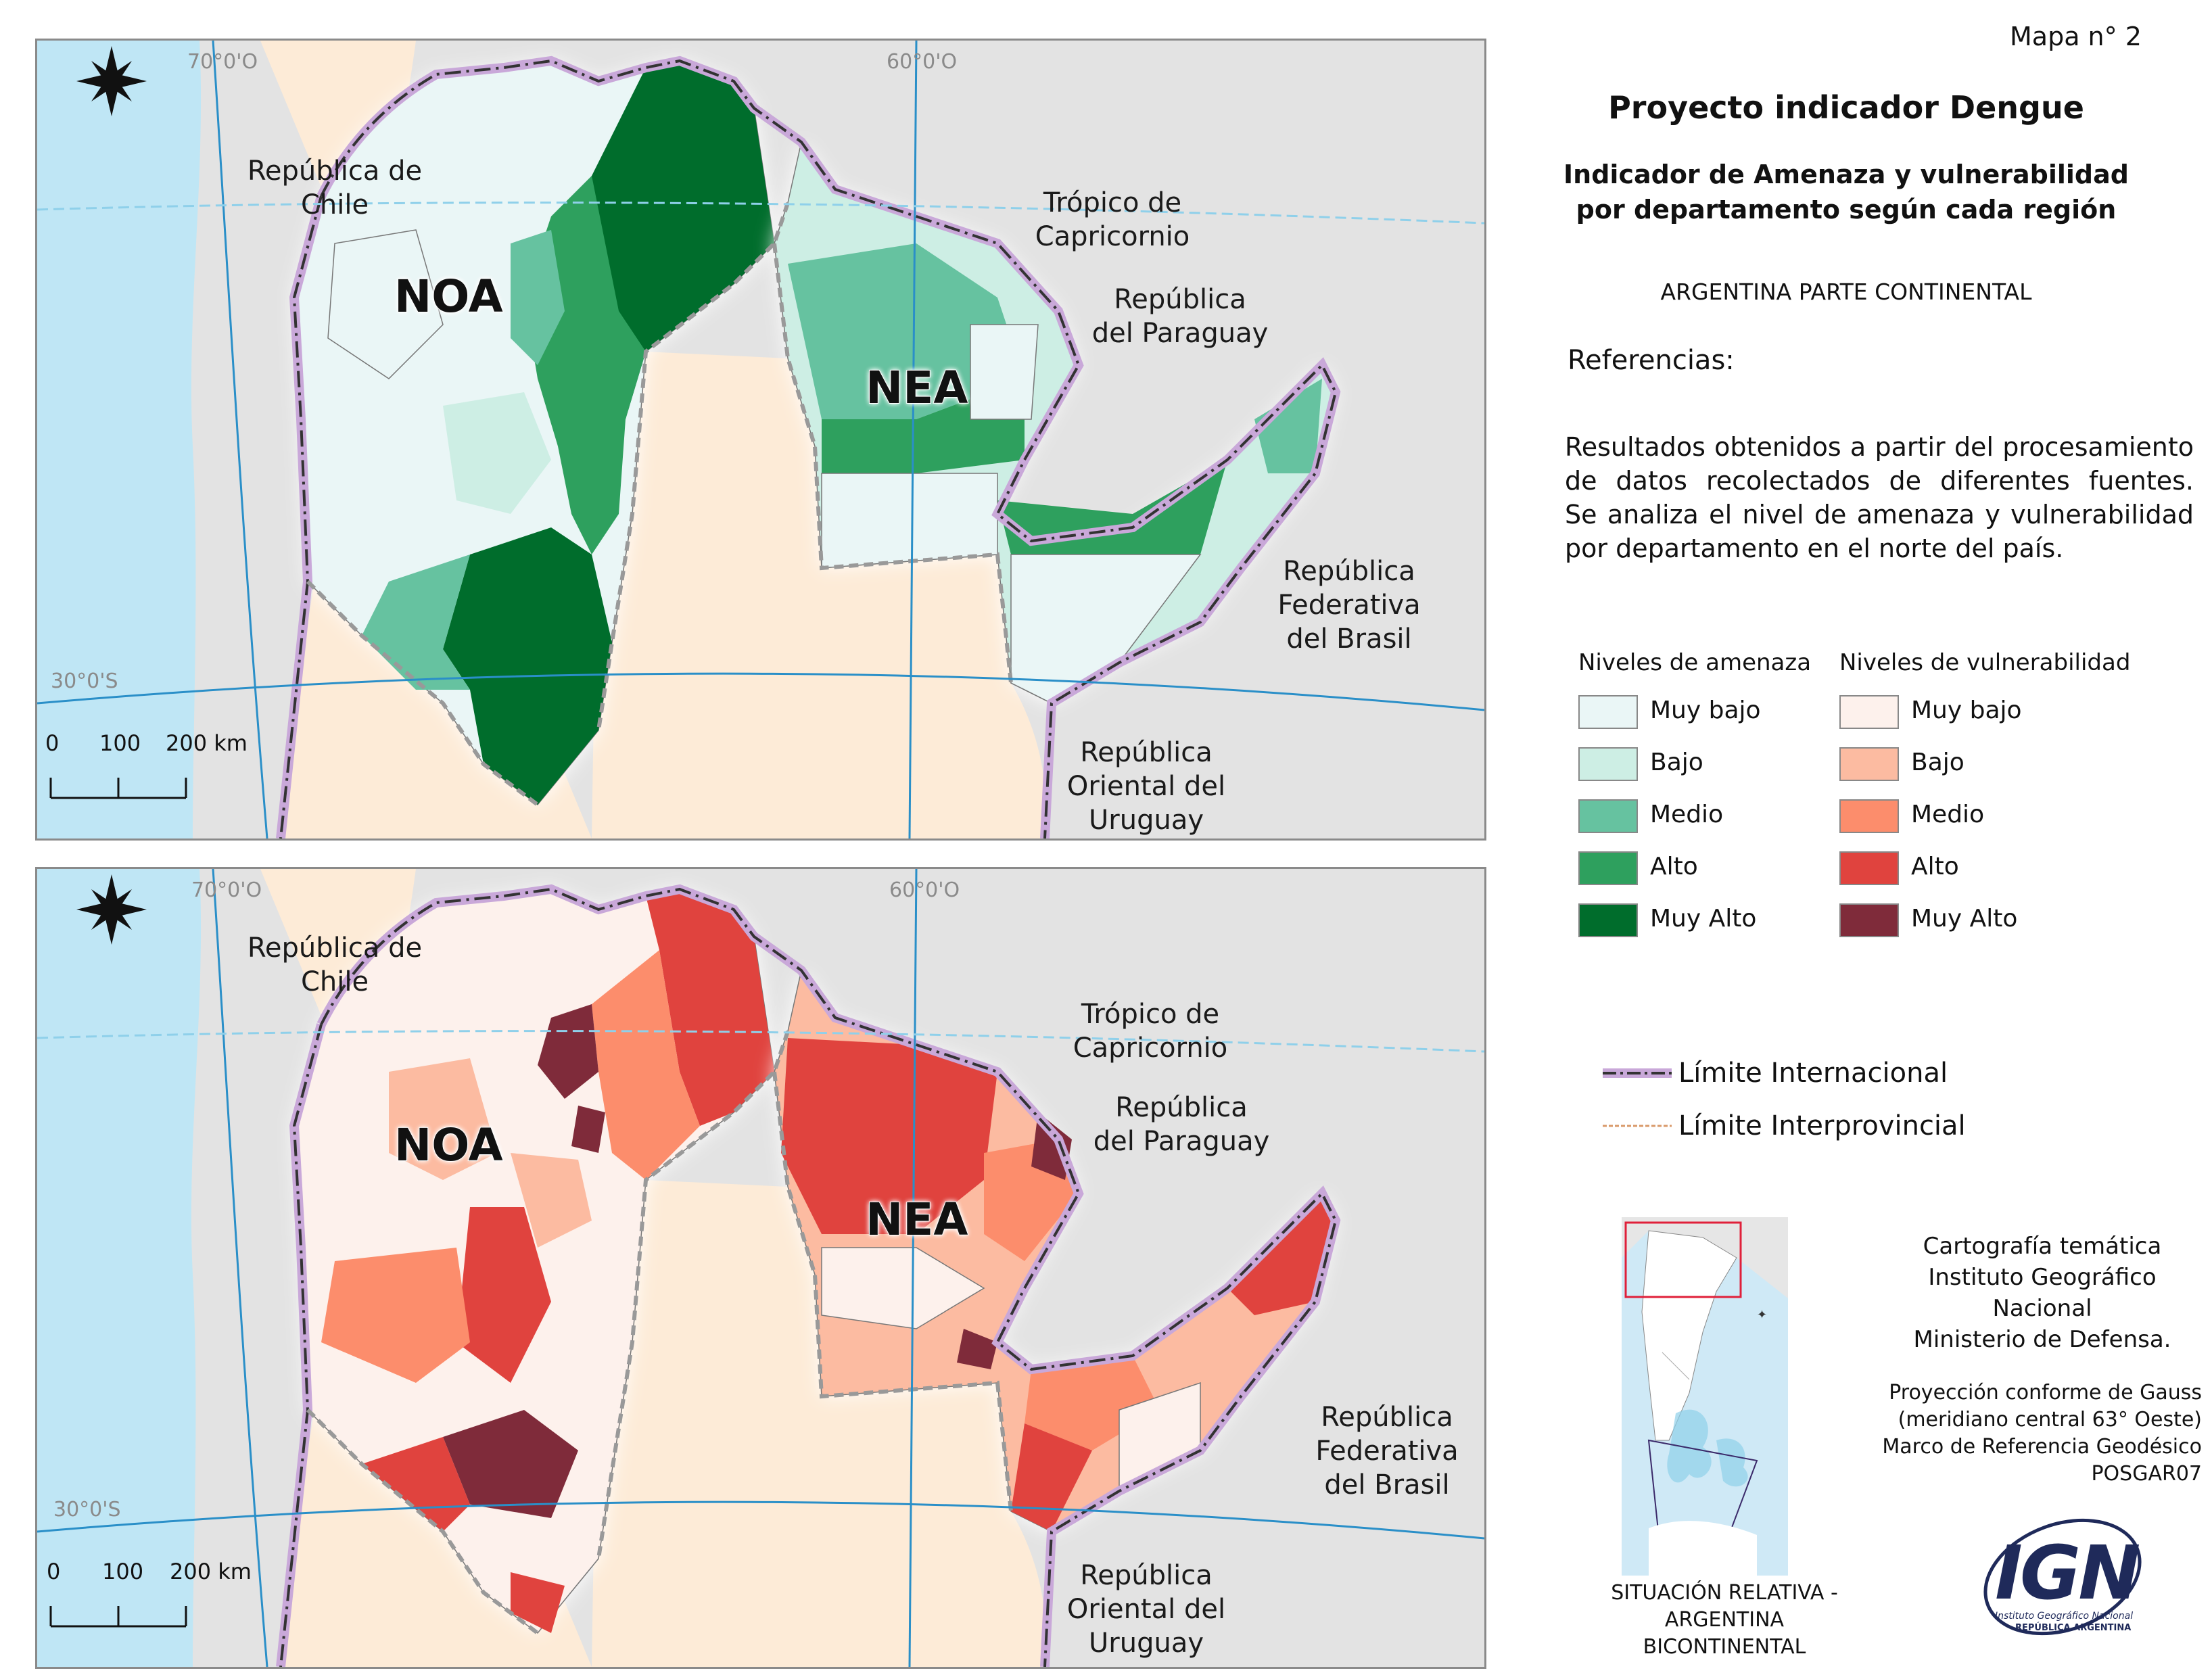 This screenshot has height=1677, width=2212. Describe the element at coordinates (2064, 1617) in the screenshot. I see `ign-logo-sub1: Instituto Geográfico Nacional` at that location.